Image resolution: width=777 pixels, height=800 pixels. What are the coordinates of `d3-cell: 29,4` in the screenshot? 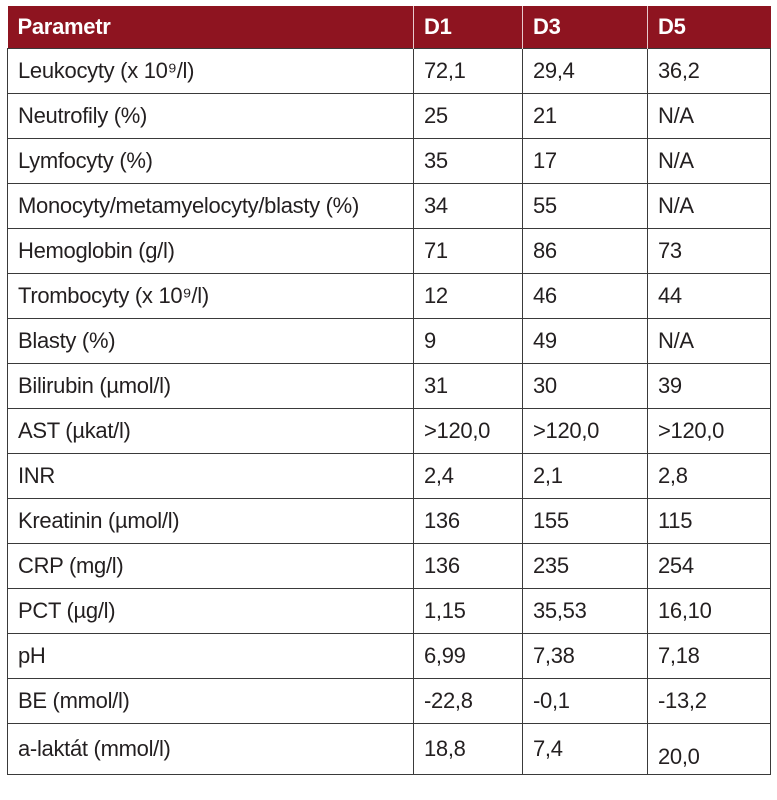 It's located at (585, 71).